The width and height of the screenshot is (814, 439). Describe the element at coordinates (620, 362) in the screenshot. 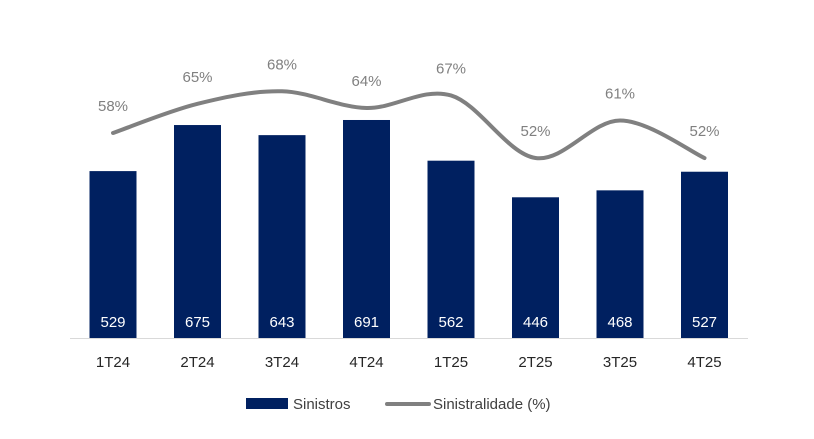

I see `category-label-3T25: 3T25` at that location.